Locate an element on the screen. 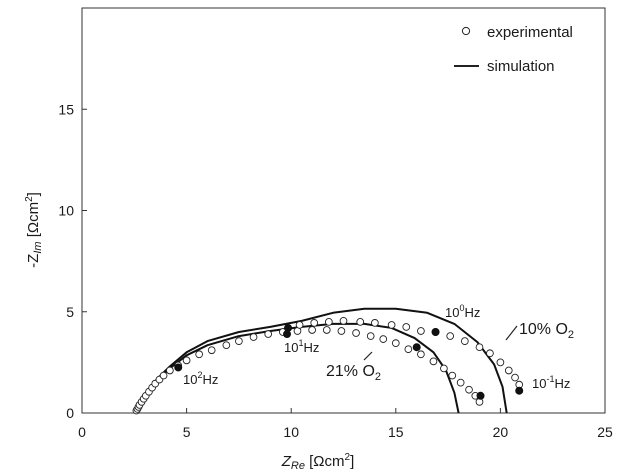  x-axis-title: ZRe [Ωcm2] is located at coordinates (318, 461).